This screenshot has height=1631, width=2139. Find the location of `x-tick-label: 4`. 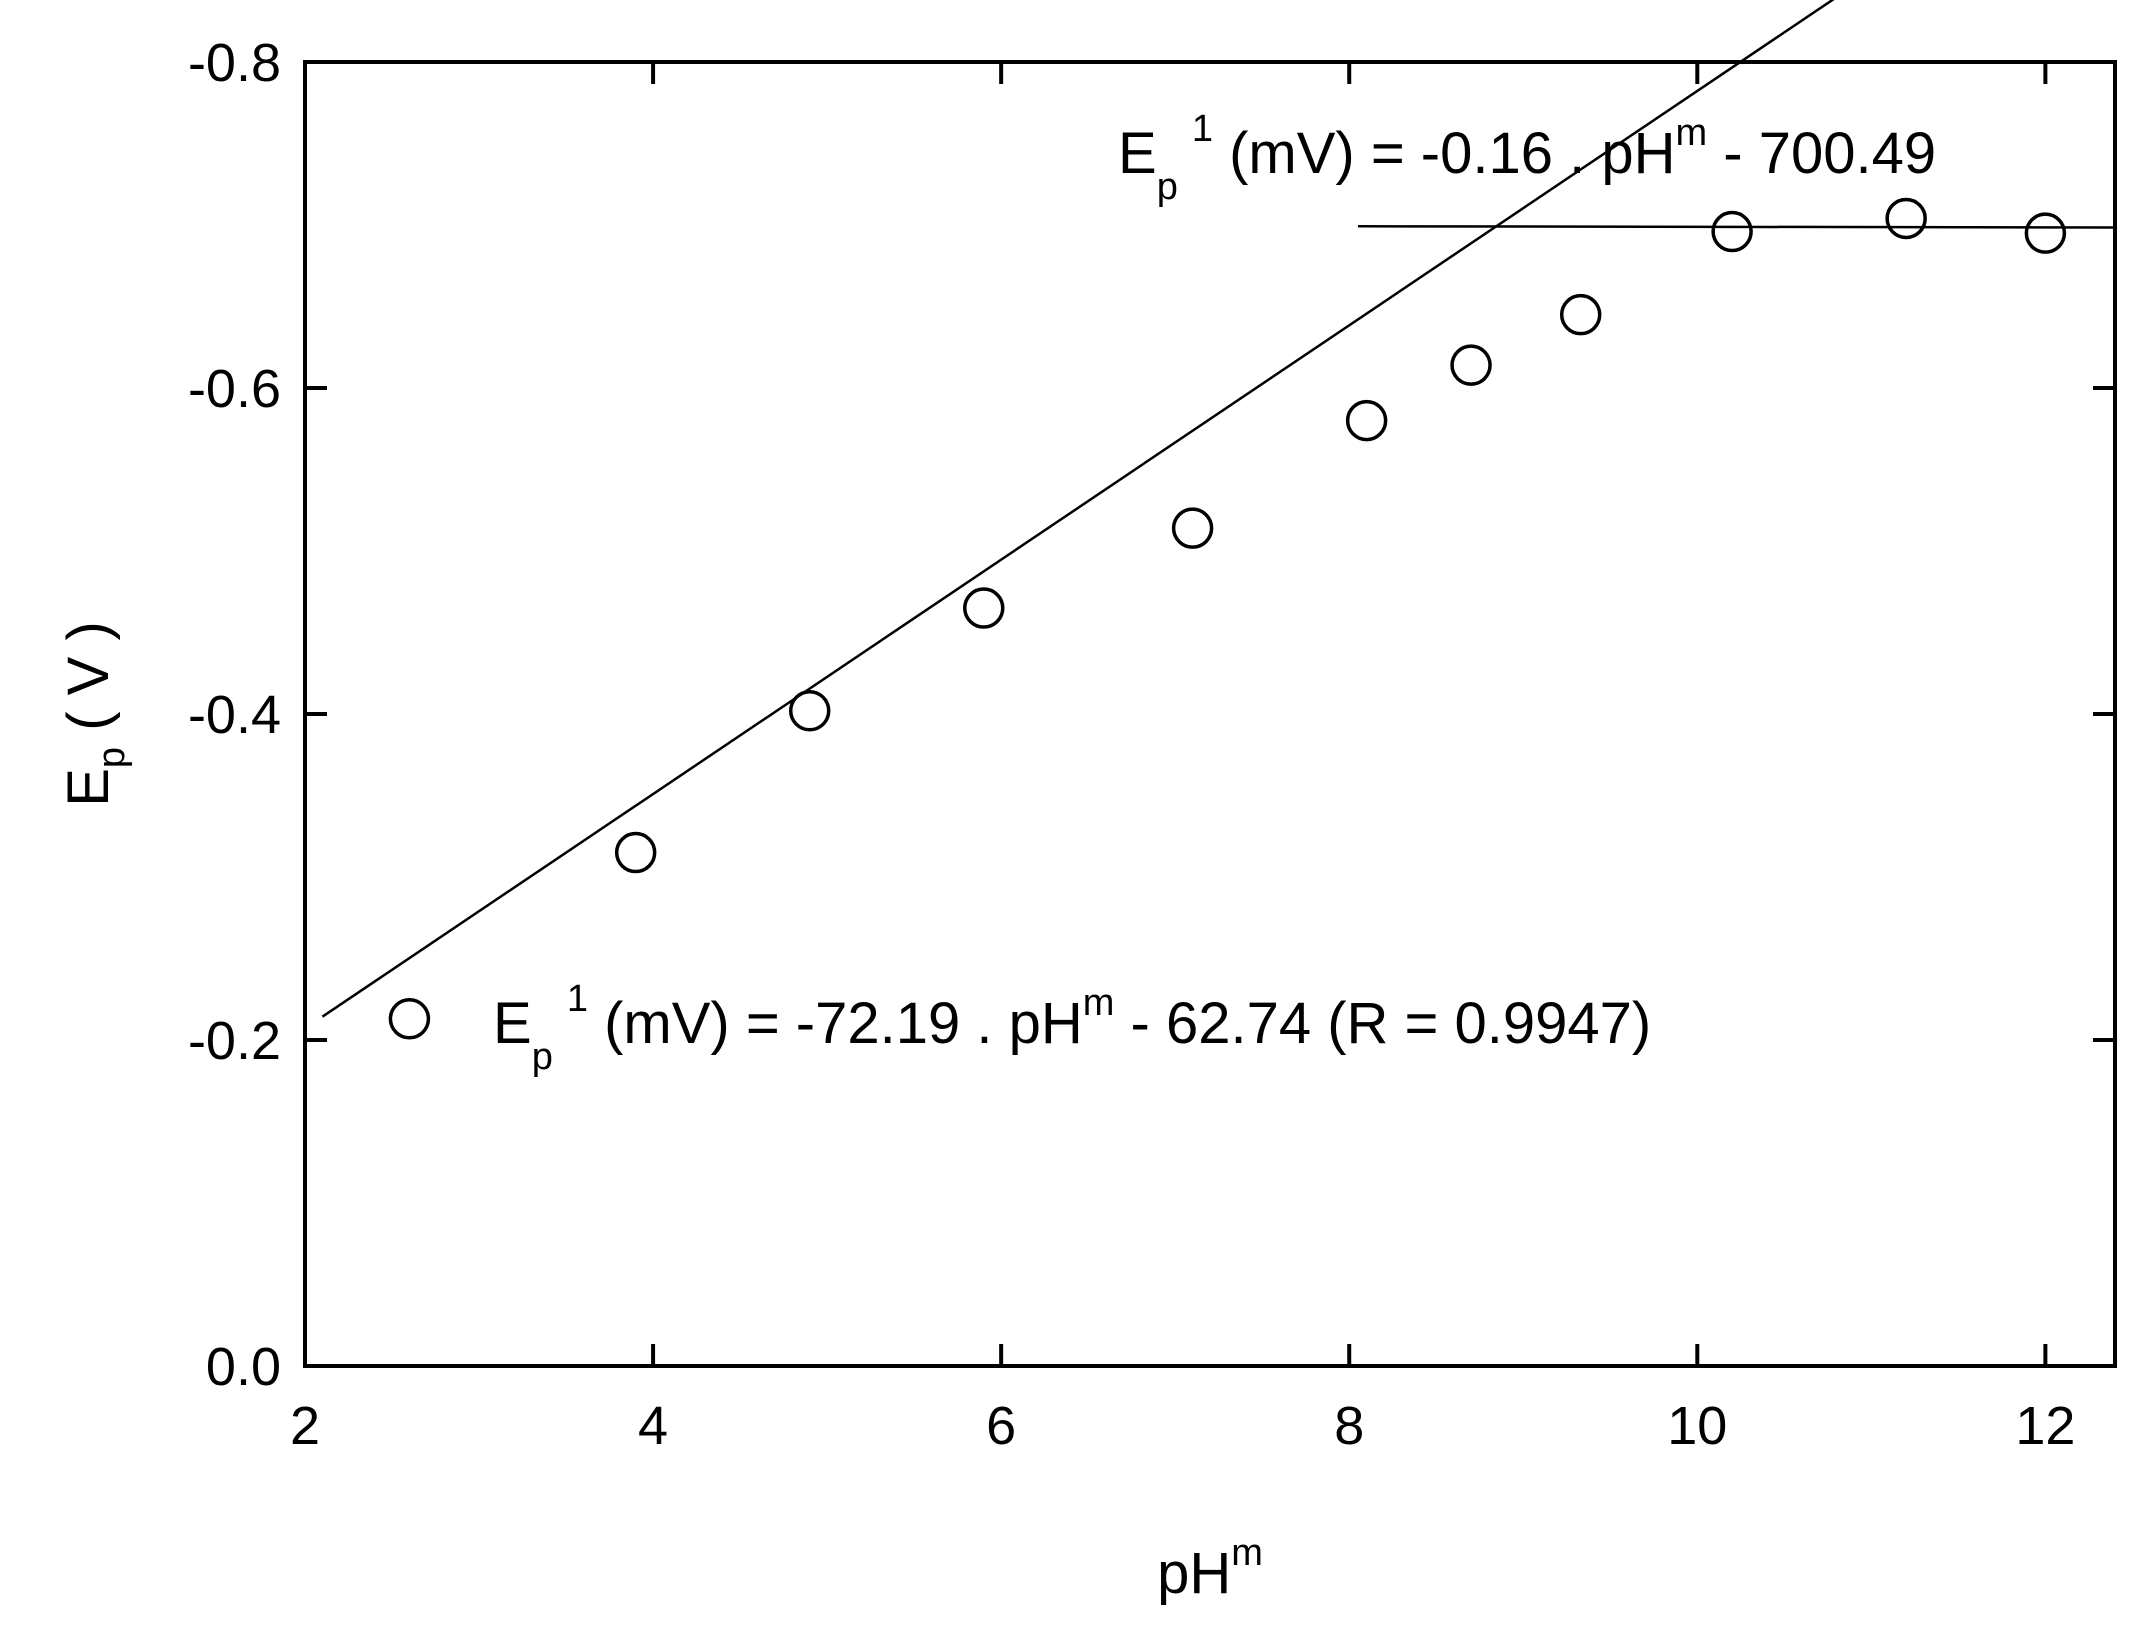

x-tick-label: 4 is located at coordinates (653, 1426).